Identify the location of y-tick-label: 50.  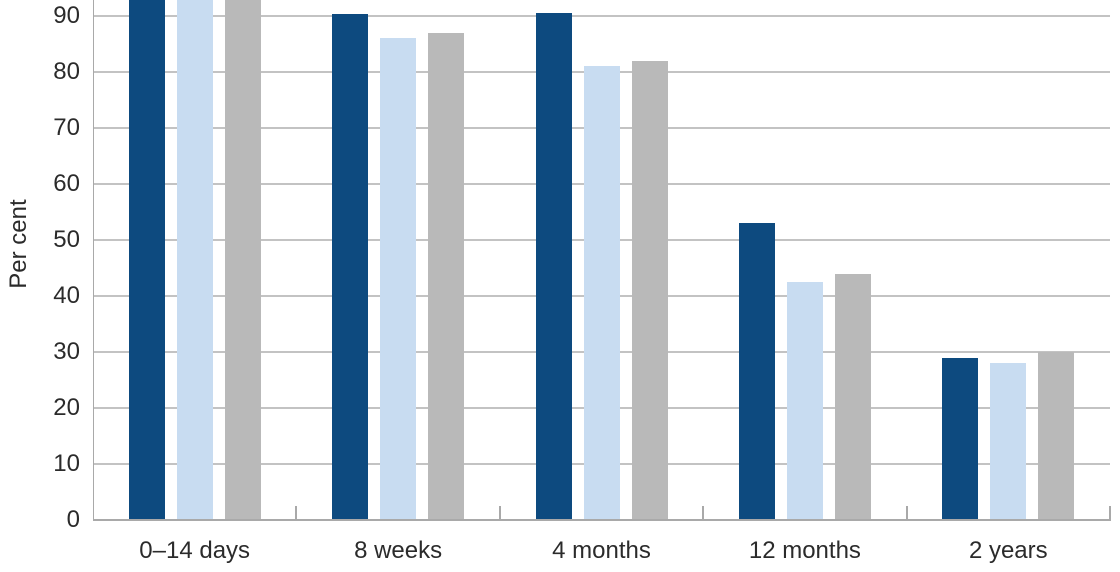
(66, 239).